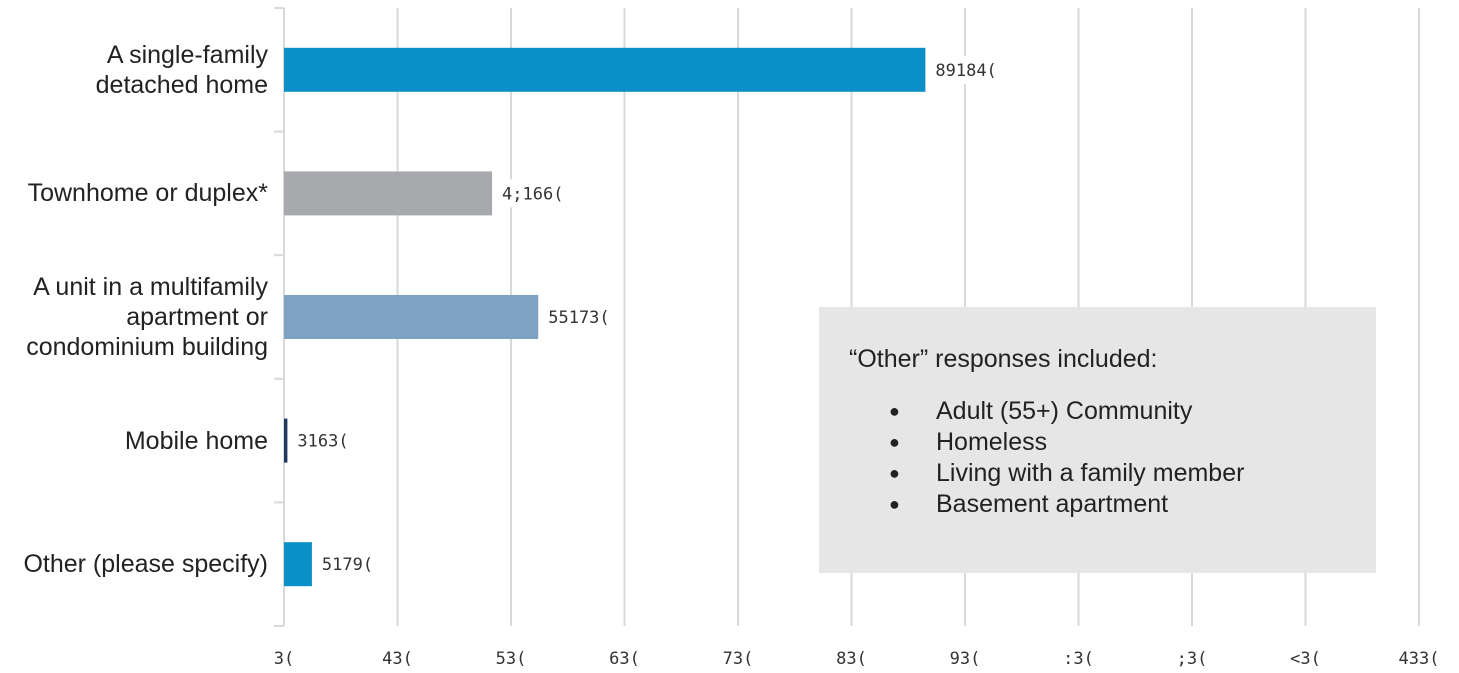 This screenshot has width=1459, height=673. I want to click on x-tick-label: :3(, so click(1078, 659).